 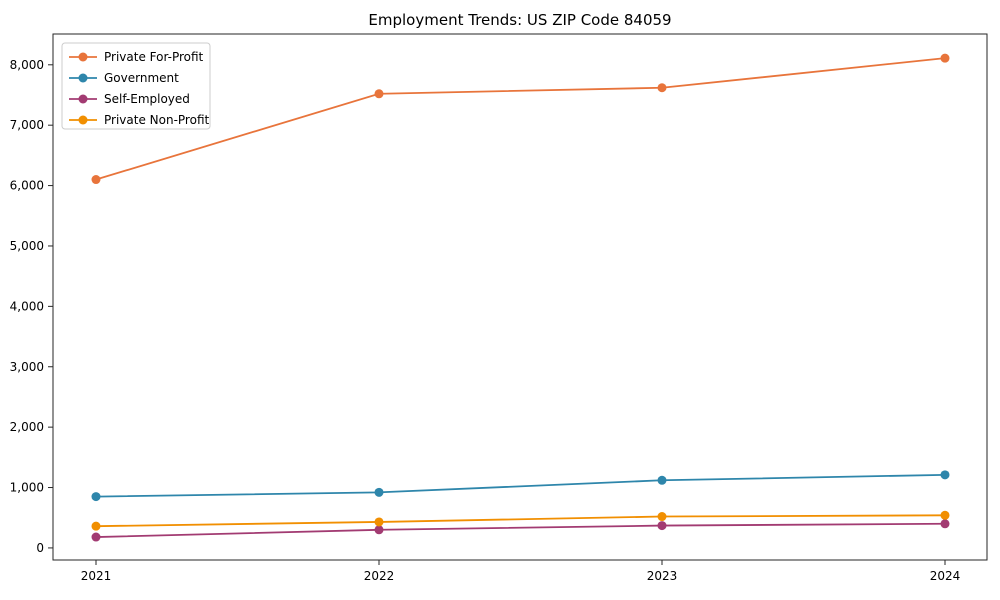 What do you see at coordinates (662, 480) in the screenshot?
I see `data-point-government-2023` at bounding box center [662, 480].